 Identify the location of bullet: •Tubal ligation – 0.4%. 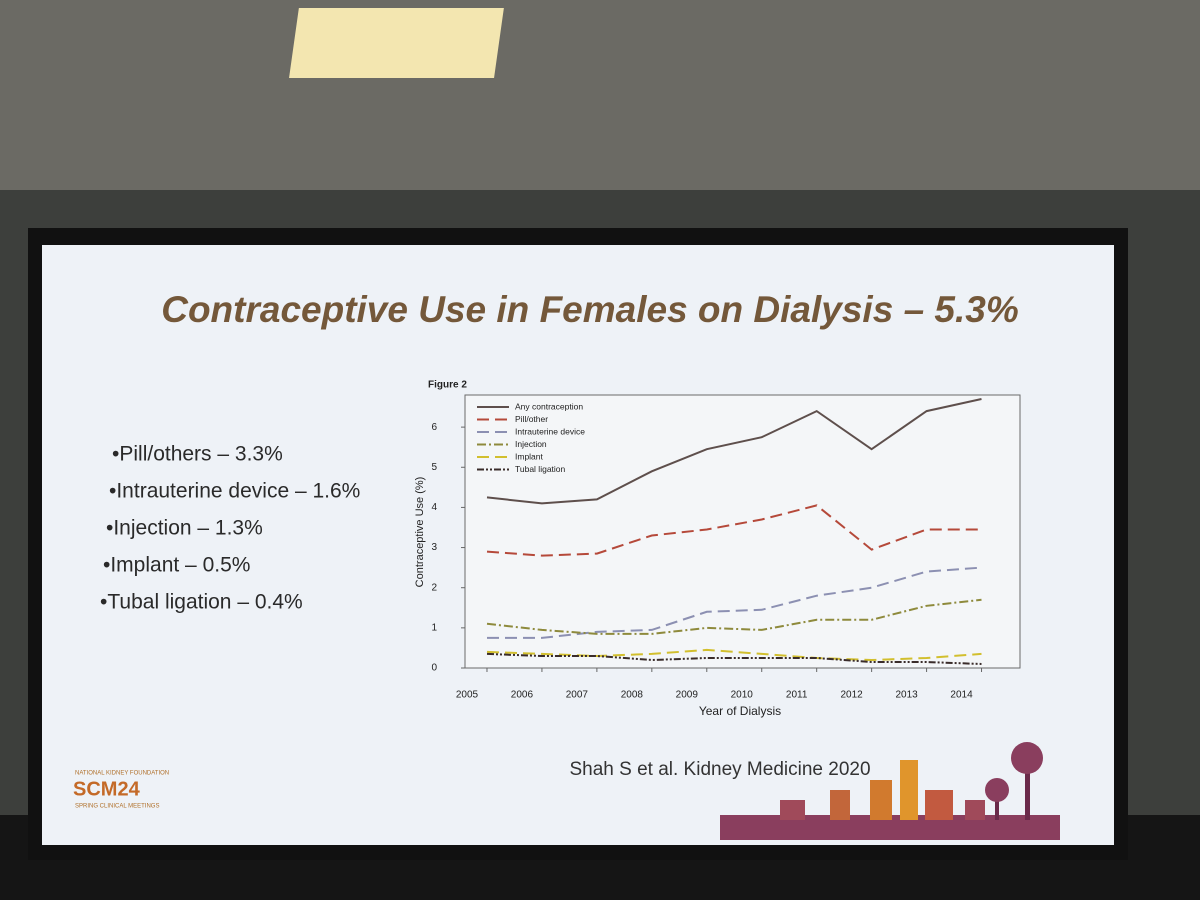
(201, 602).